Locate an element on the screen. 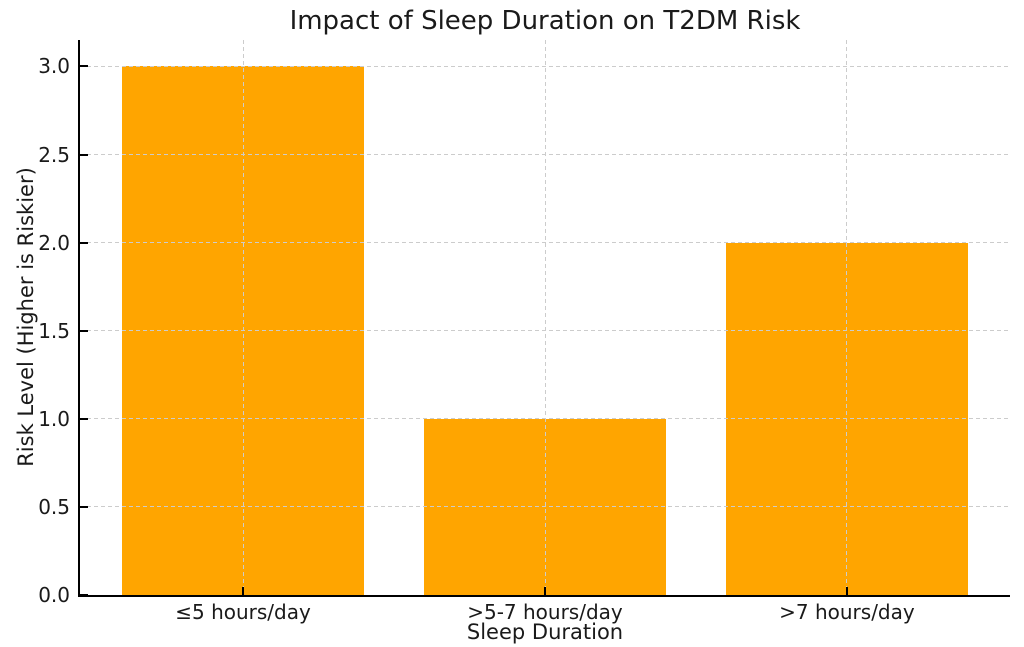 This screenshot has height=647, width=1024. x-tick-label: >7 hours/day is located at coordinates (847, 612).